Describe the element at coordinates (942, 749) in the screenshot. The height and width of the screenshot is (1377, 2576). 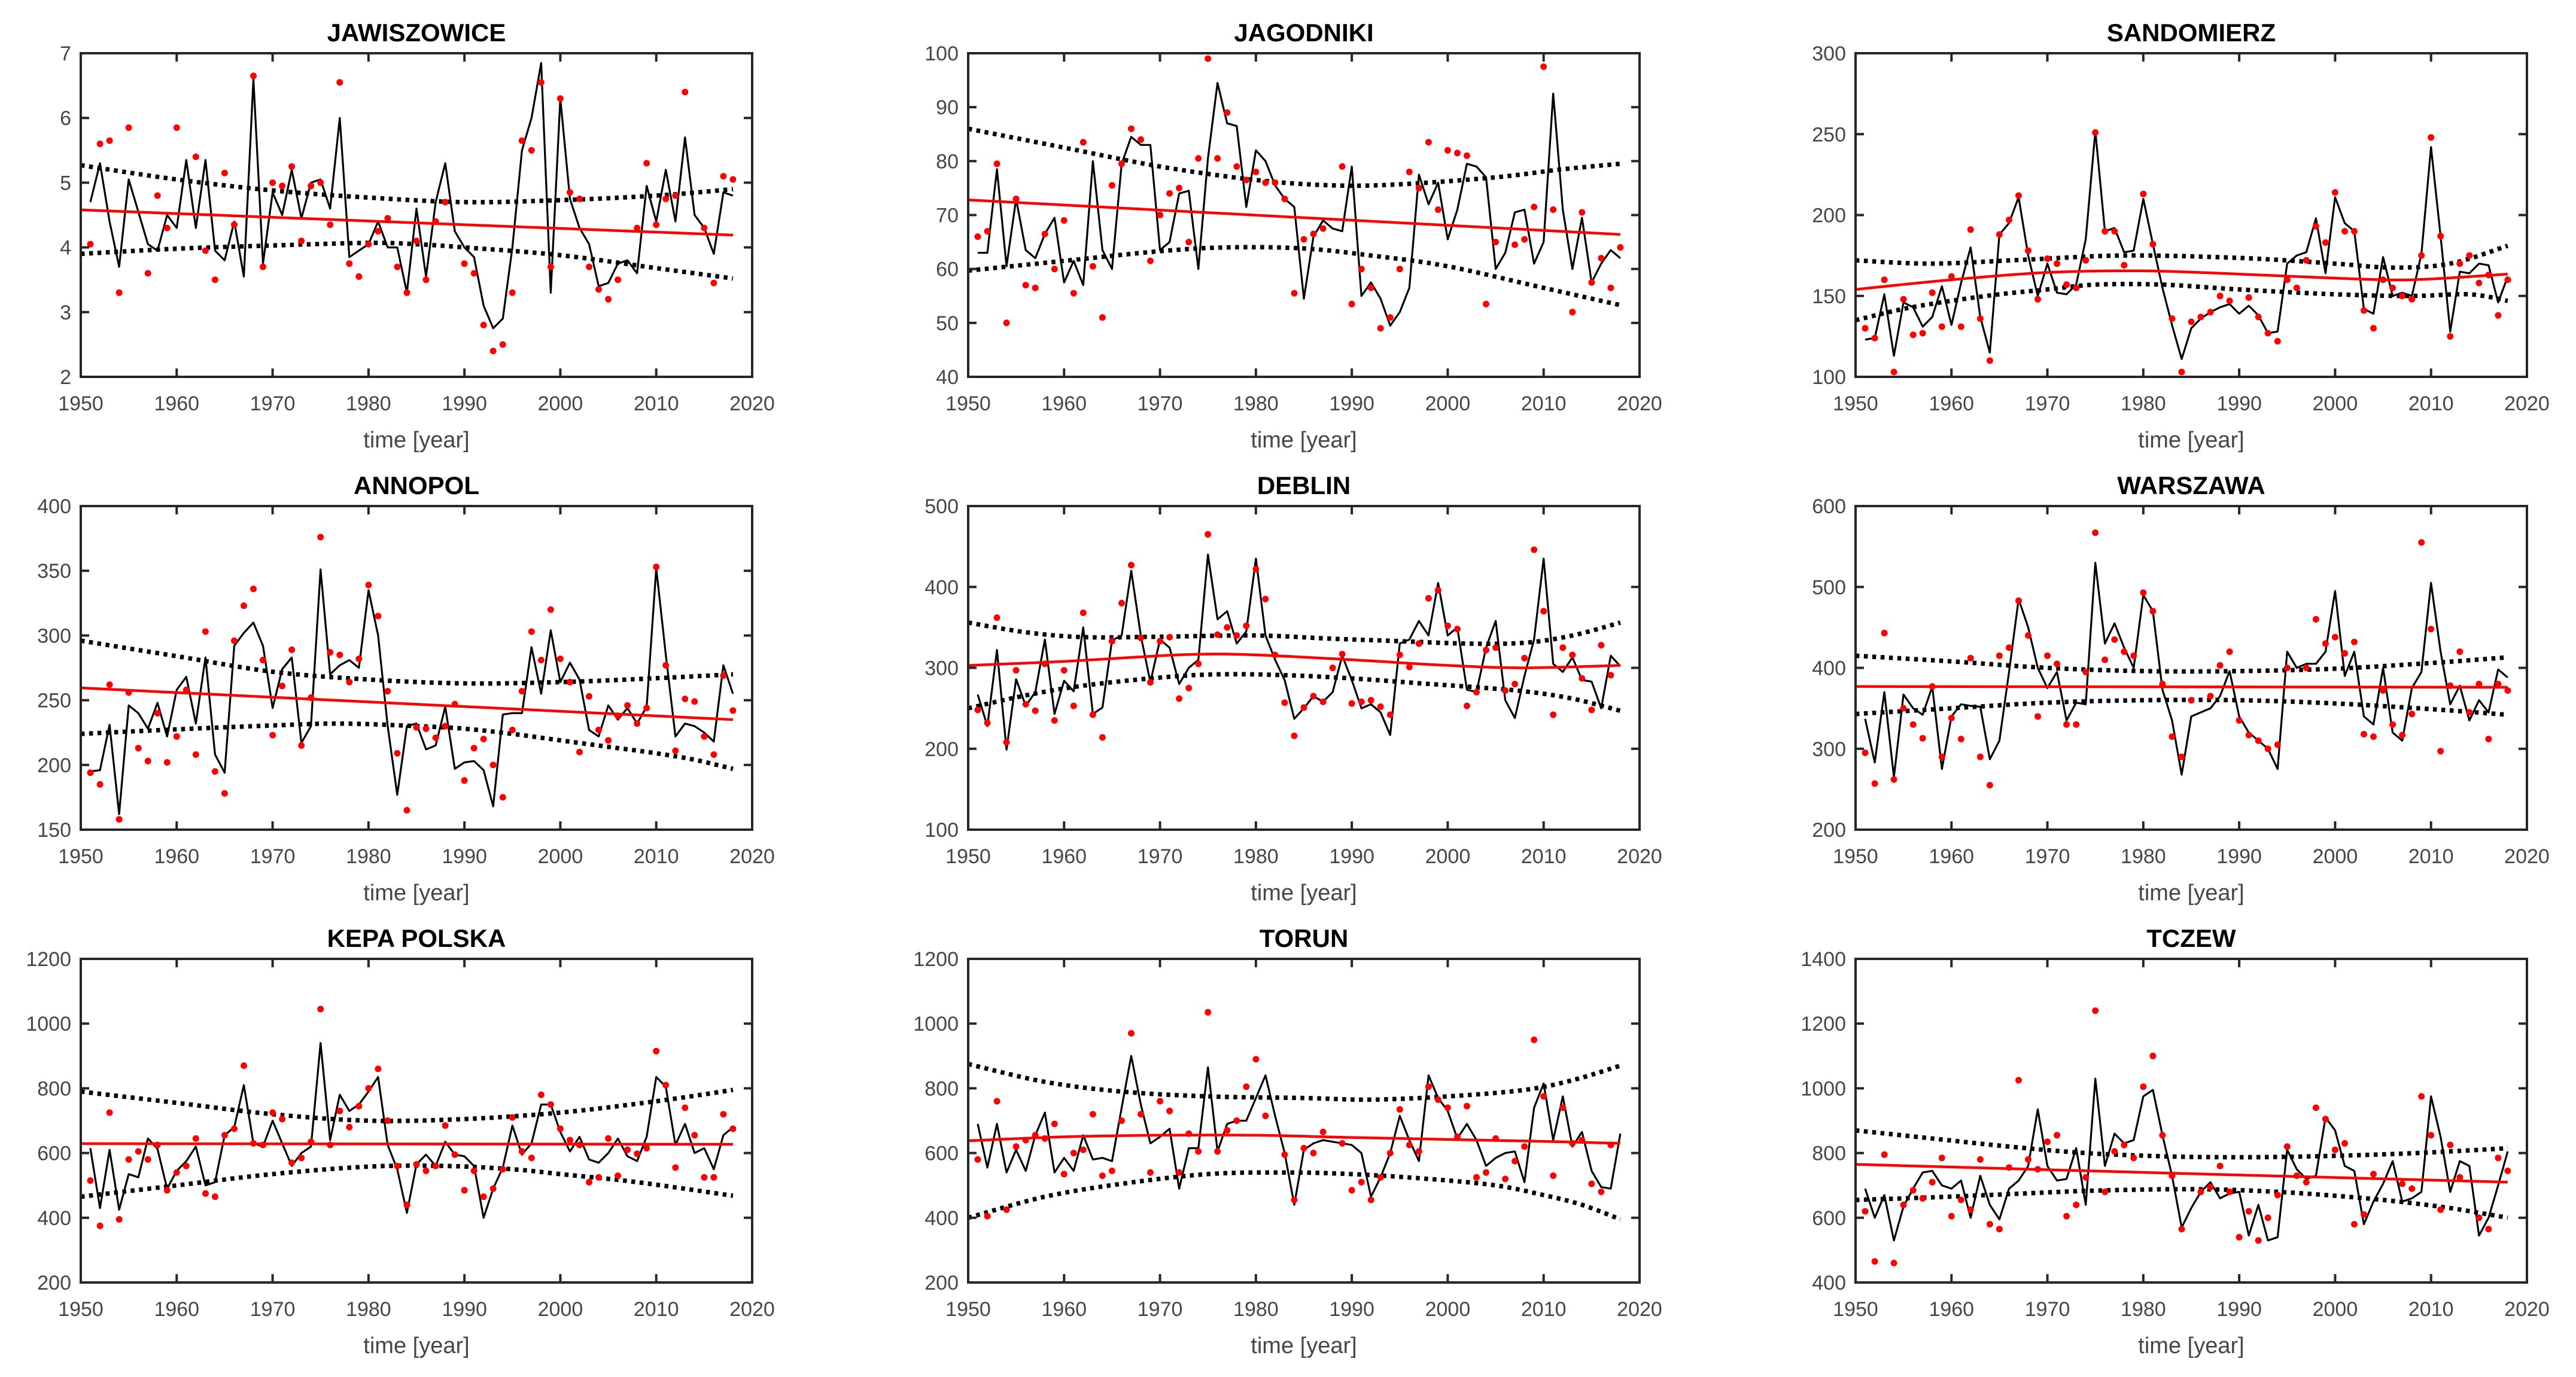
I see `y-tick-label: 200` at that location.